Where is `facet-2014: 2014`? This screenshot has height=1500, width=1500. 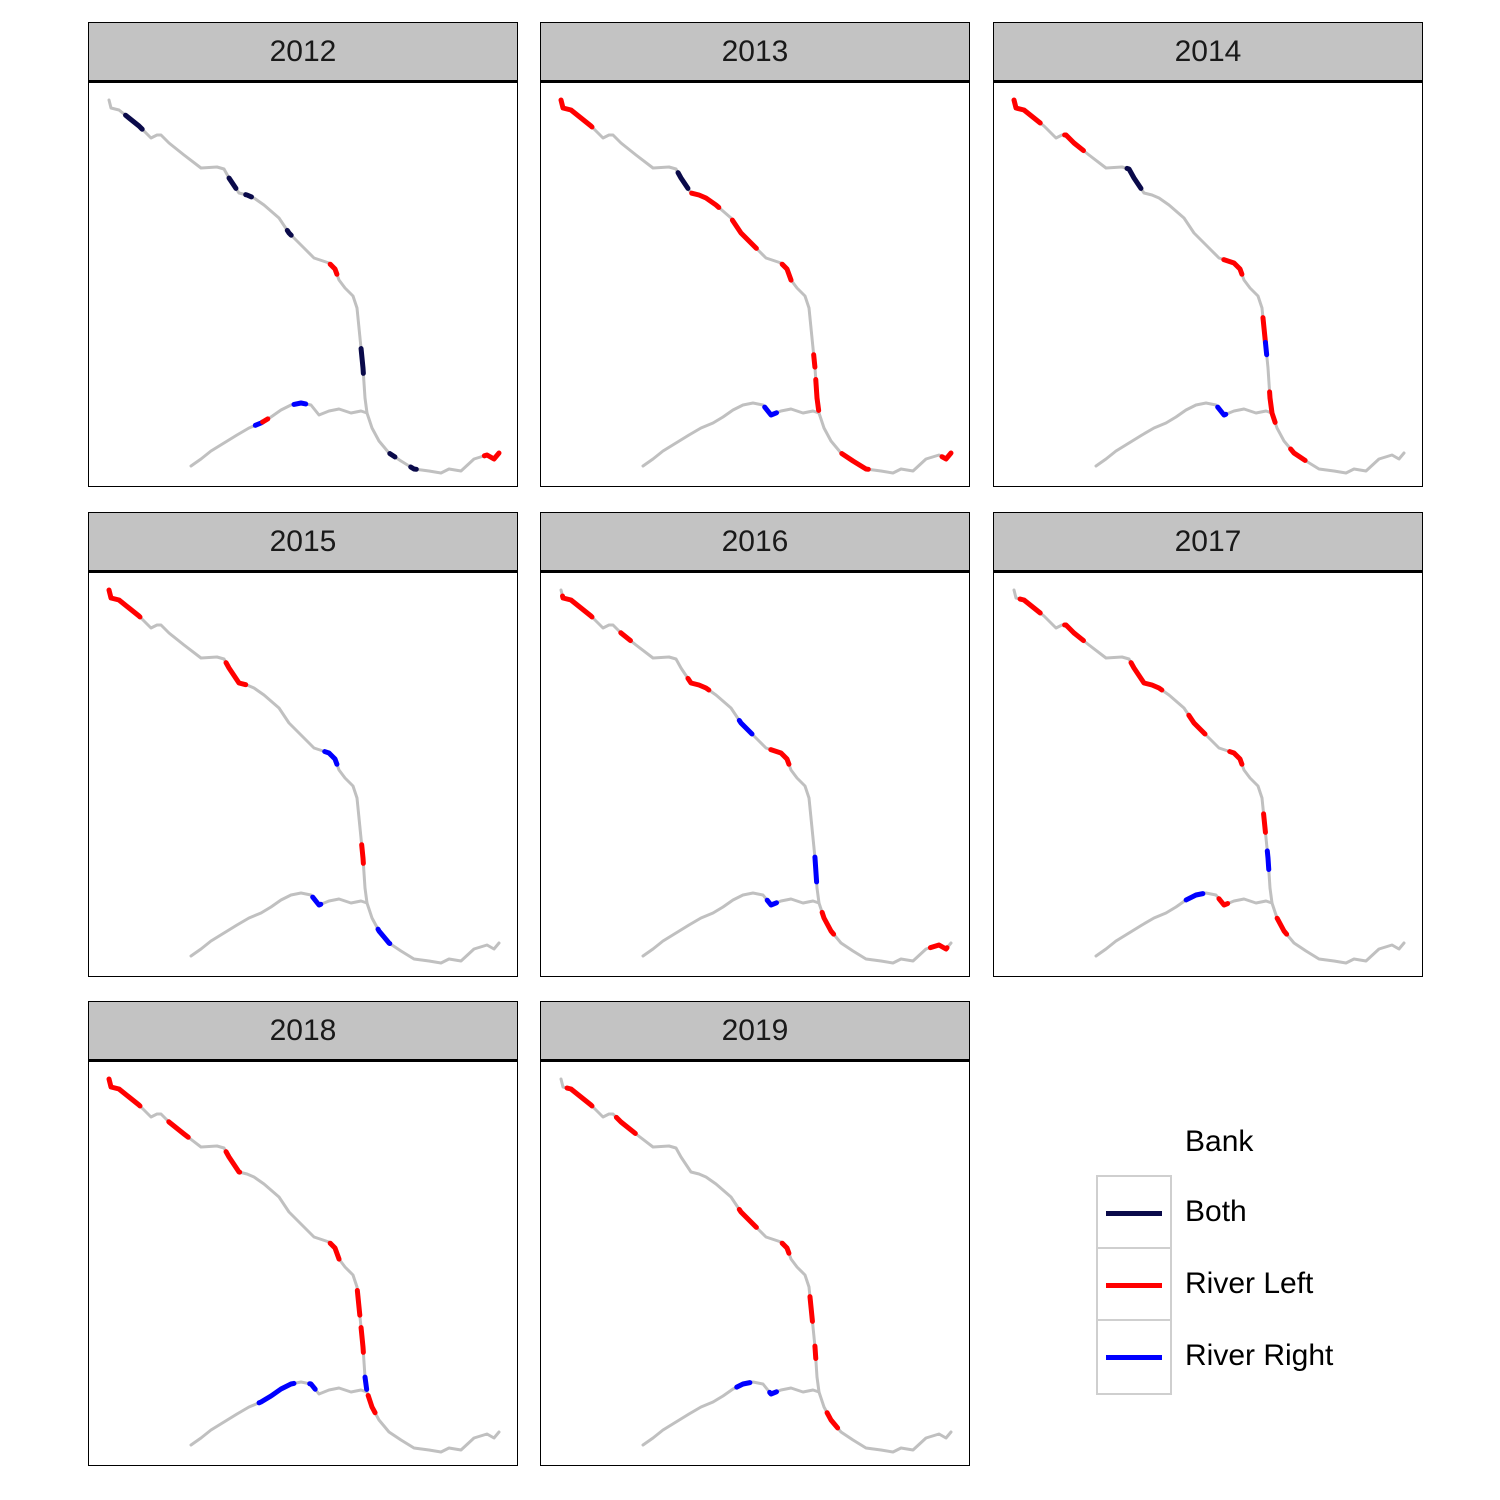
facet-2014: 2014 is located at coordinates (1208, 254).